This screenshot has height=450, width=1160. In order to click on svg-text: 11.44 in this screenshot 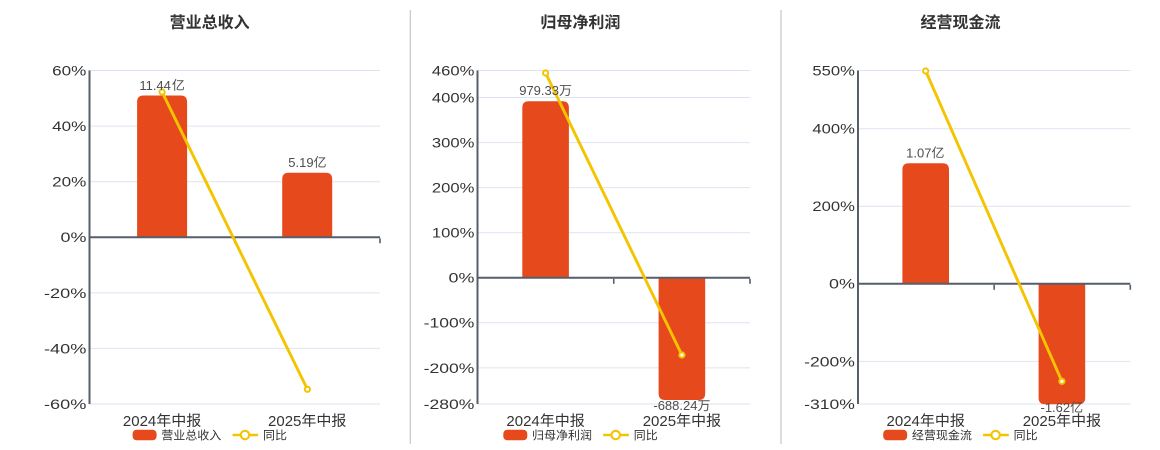, I will do `click(155, 85)`.